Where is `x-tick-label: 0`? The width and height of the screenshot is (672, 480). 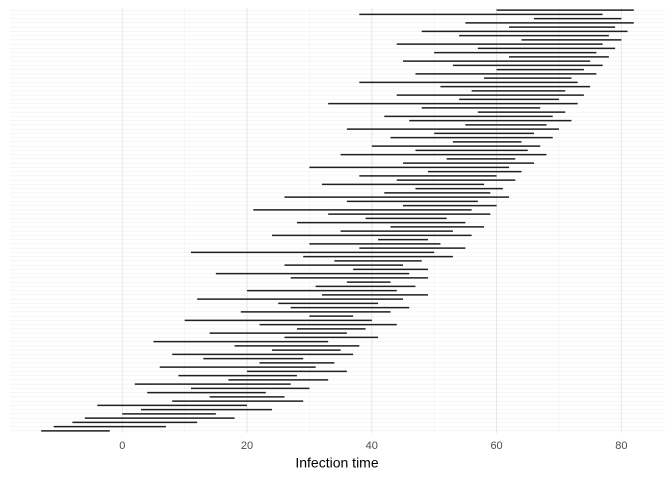
x-tick-label: 0 is located at coordinates (122, 446).